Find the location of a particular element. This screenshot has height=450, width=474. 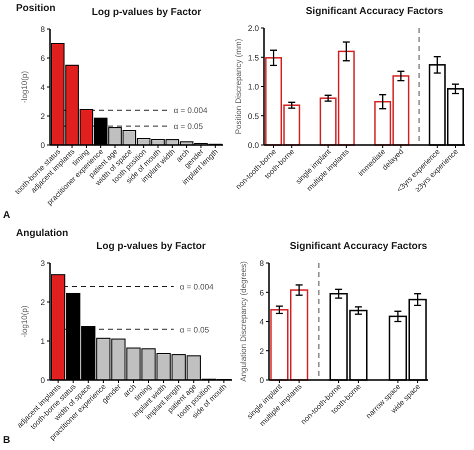

y-axis-title: Angulation Discrepancy (degrees) is located at coordinates (243, 321).